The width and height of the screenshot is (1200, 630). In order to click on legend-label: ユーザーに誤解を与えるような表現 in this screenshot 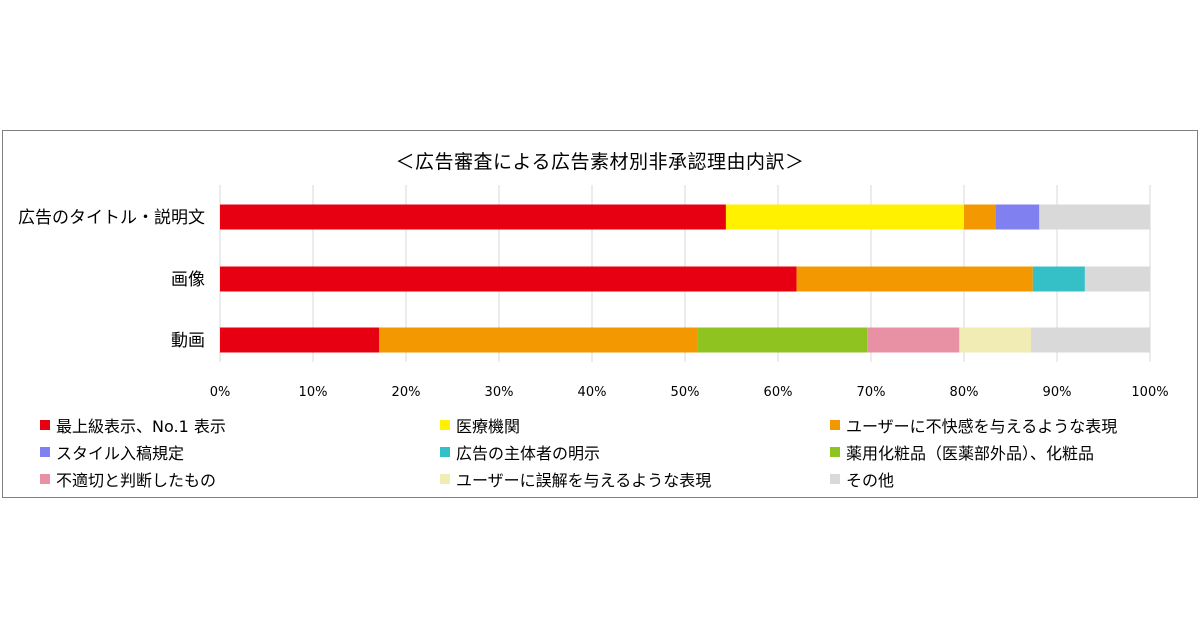, I will do `click(584, 480)`.